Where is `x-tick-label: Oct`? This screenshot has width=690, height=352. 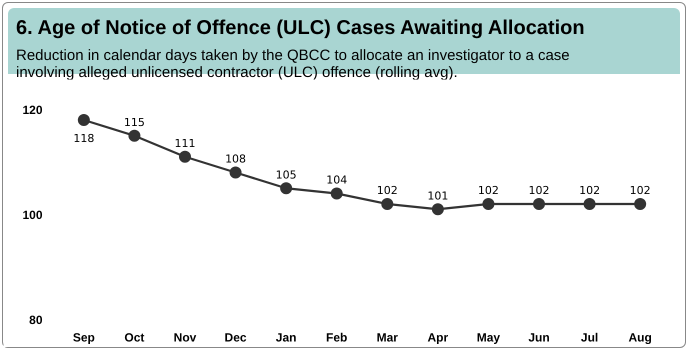
x-tick-label: Oct is located at coordinates (134, 337).